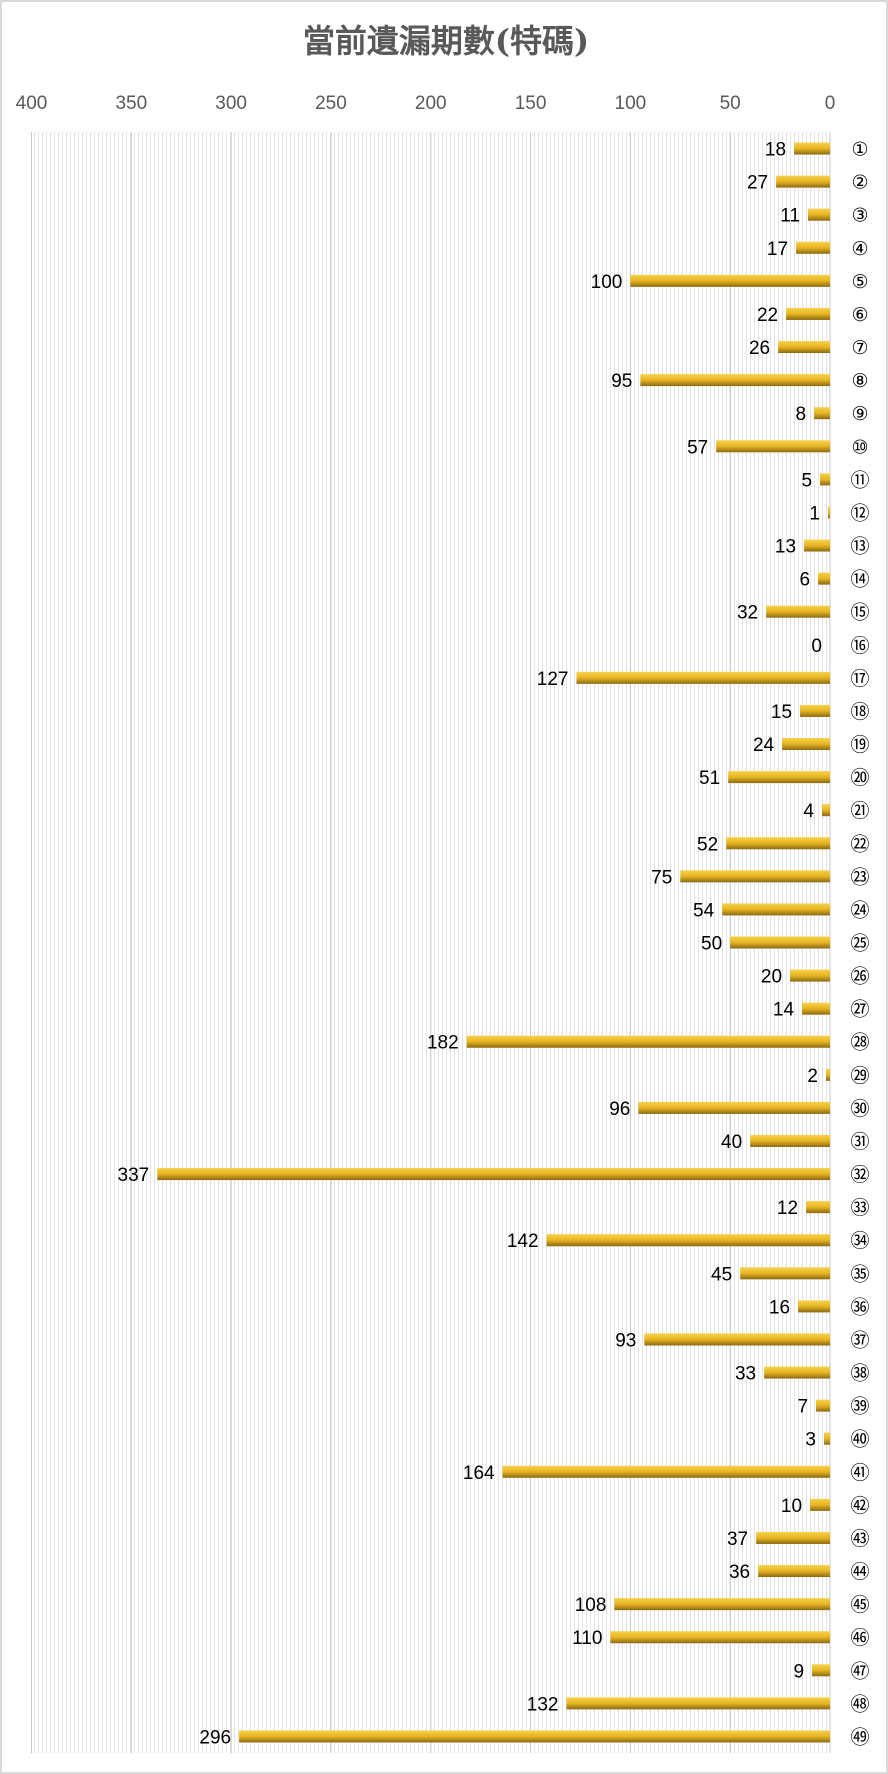  Describe the element at coordinates (859, 1737) in the screenshot. I see `category-label: ㊾` at that location.